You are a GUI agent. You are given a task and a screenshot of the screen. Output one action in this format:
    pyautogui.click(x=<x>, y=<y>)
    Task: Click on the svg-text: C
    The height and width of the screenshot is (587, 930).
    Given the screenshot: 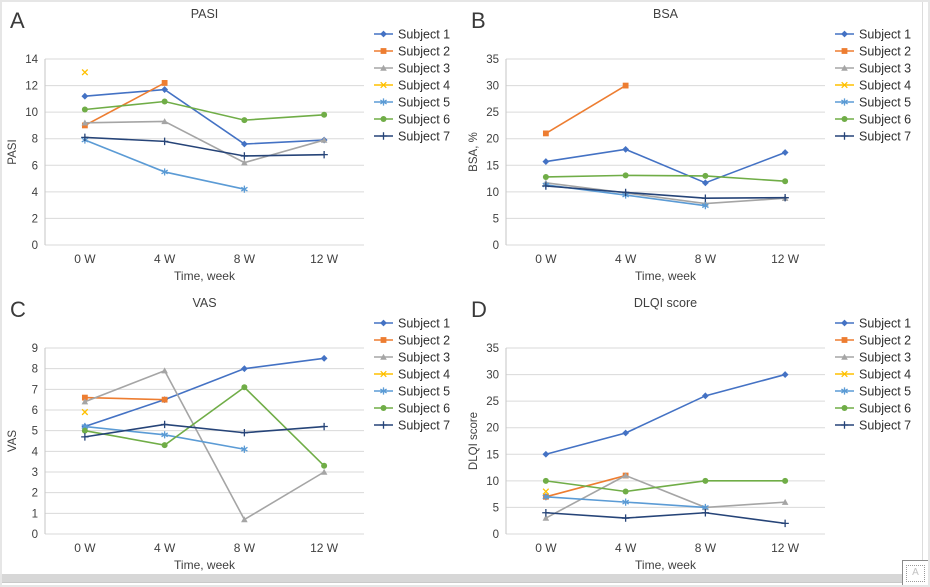 What is the action you would take?
    pyautogui.click(x=18, y=309)
    